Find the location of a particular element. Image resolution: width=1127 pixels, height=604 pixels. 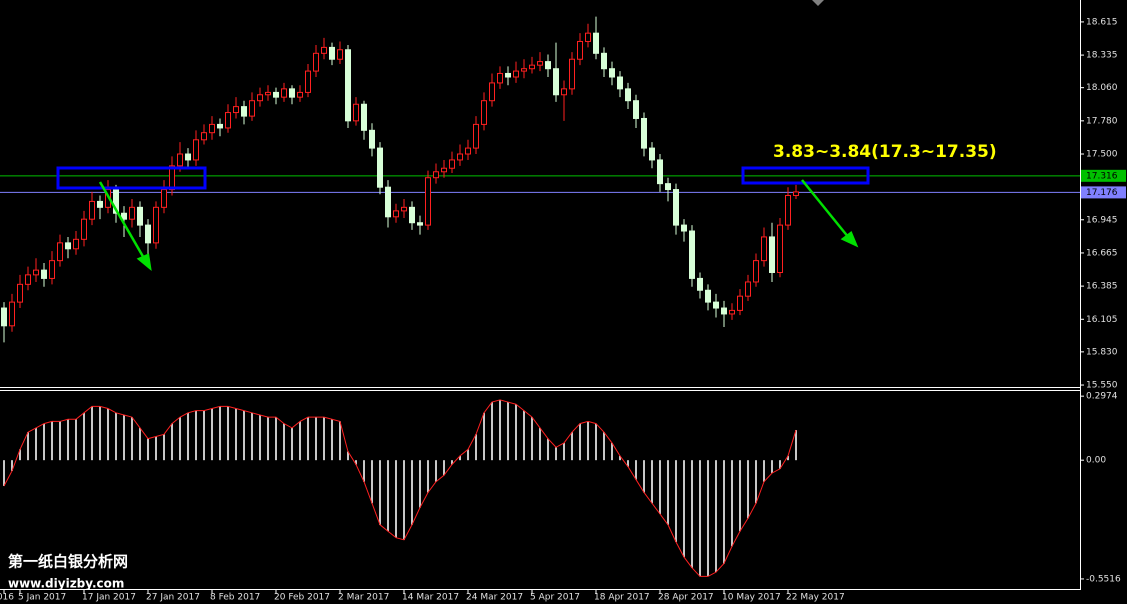

shift-marker is located at coordinates (818, 3).